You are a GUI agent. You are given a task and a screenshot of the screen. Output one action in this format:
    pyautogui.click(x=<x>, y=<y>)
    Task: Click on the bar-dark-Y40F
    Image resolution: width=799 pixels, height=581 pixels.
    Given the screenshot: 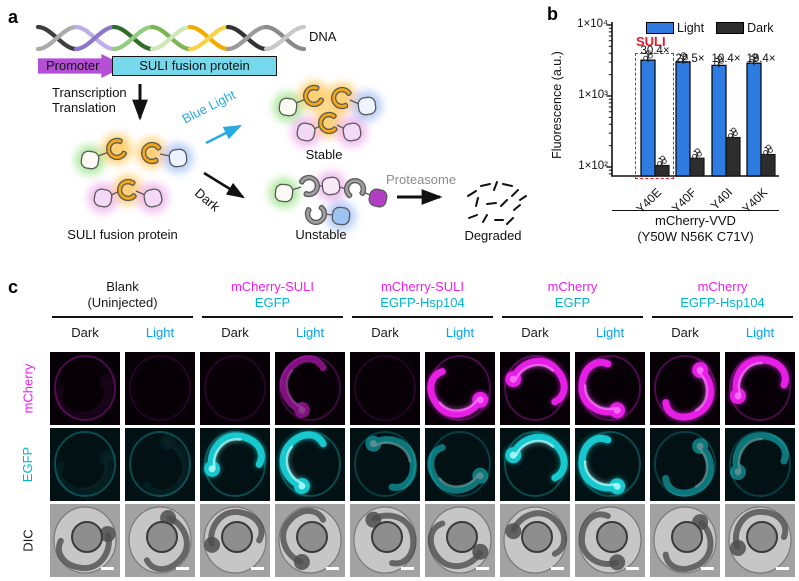 What is the action you would take?
    pyautogui.click(x=697, y=167)
    